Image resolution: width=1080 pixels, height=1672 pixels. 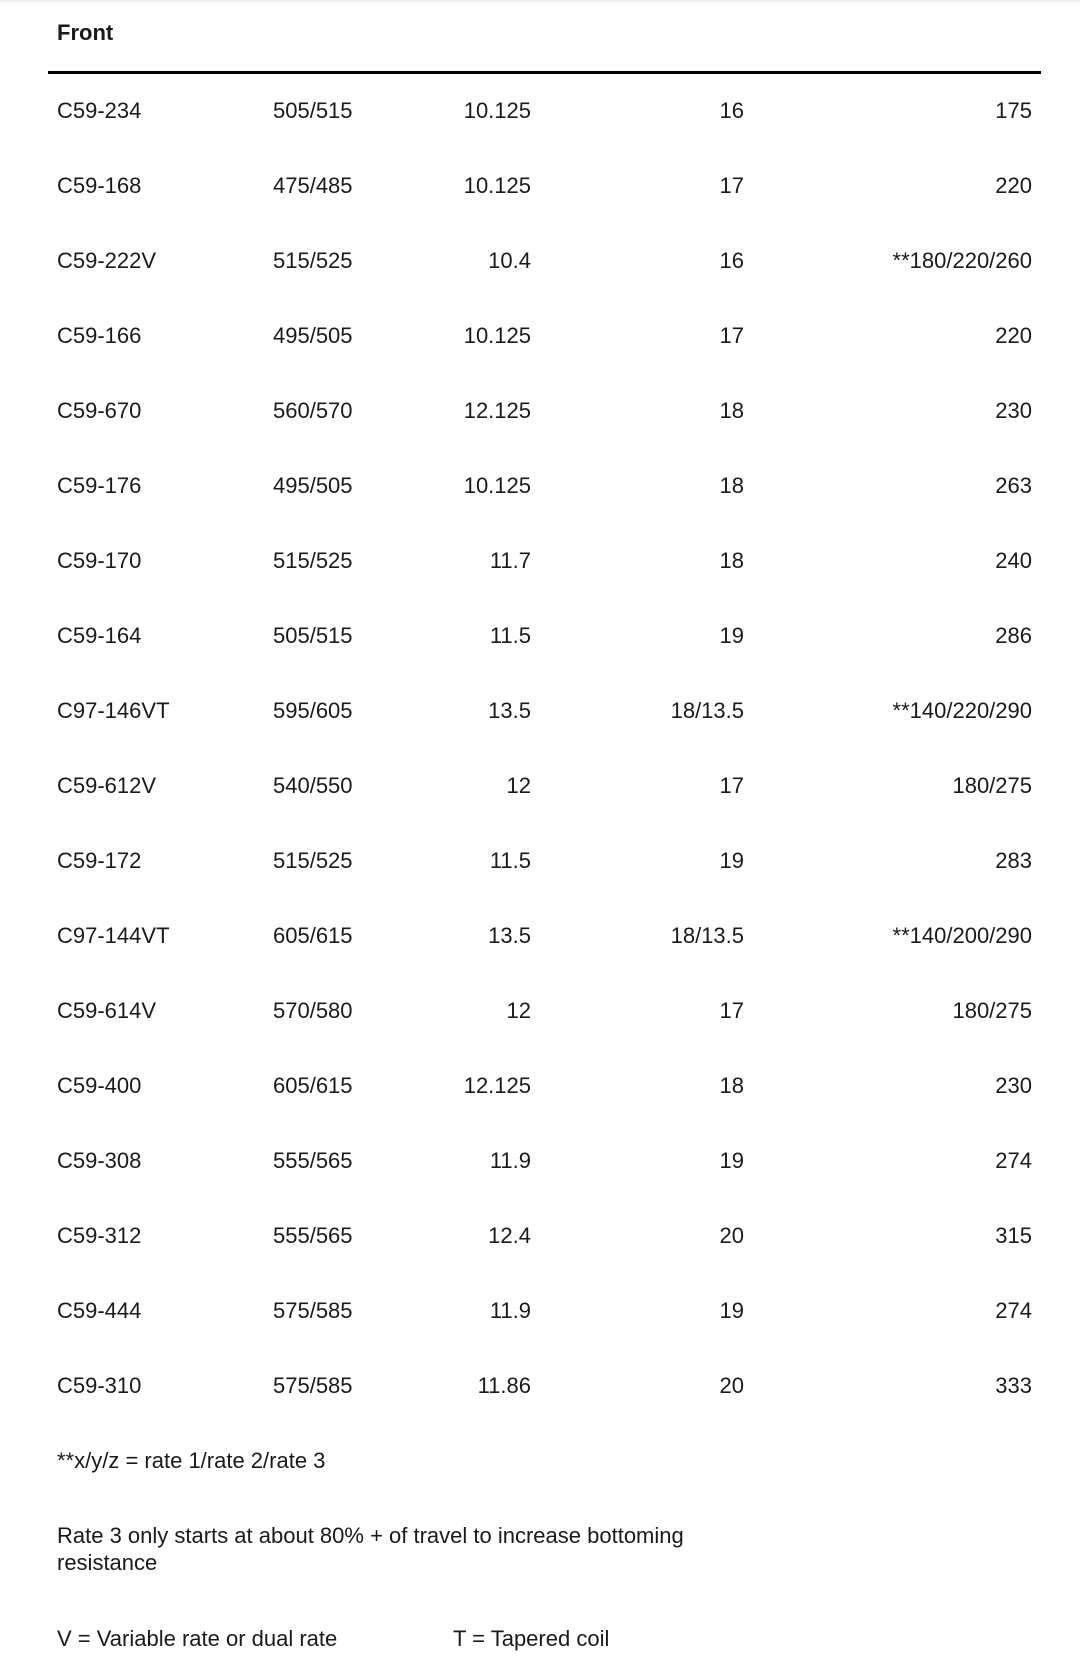 I want to click on cell-part-number: C59-176, so click(x=99, y=485).